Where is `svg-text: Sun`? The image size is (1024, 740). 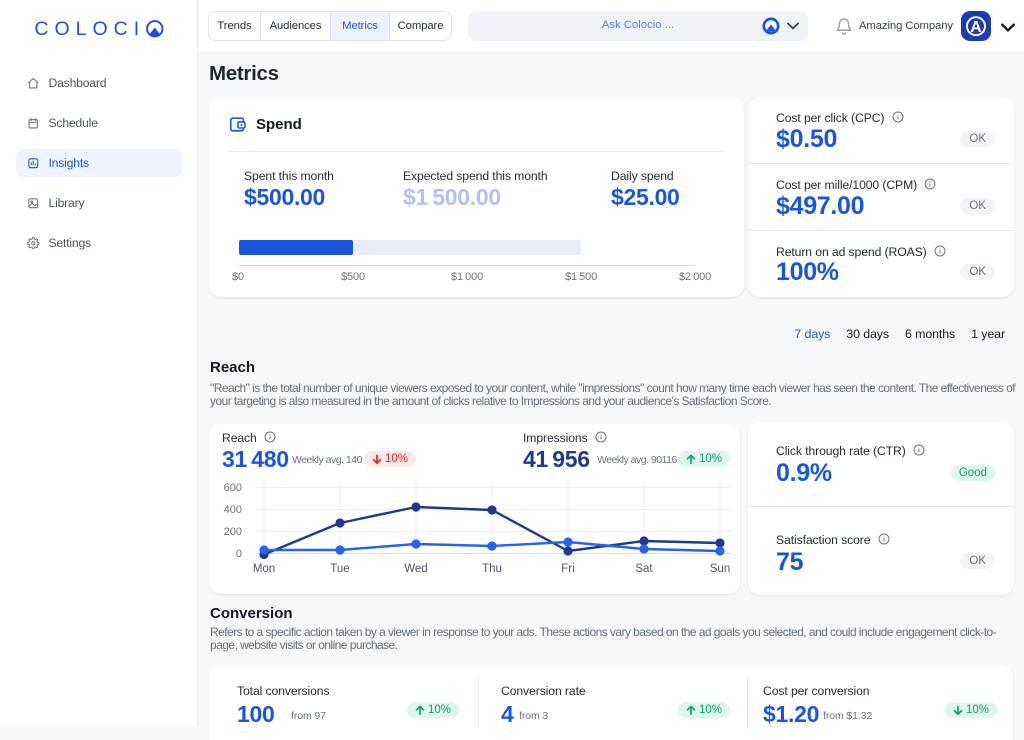 svg-text: Sun is located at coordinates (720, 569).